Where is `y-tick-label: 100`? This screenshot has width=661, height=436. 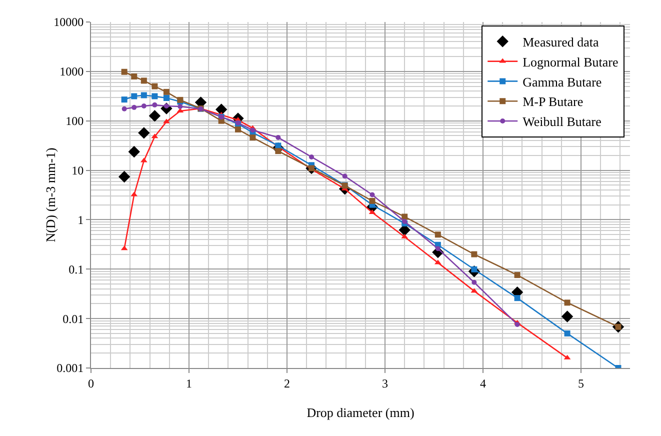
y-tick-label: 100 is located at coordinates (75, 121).